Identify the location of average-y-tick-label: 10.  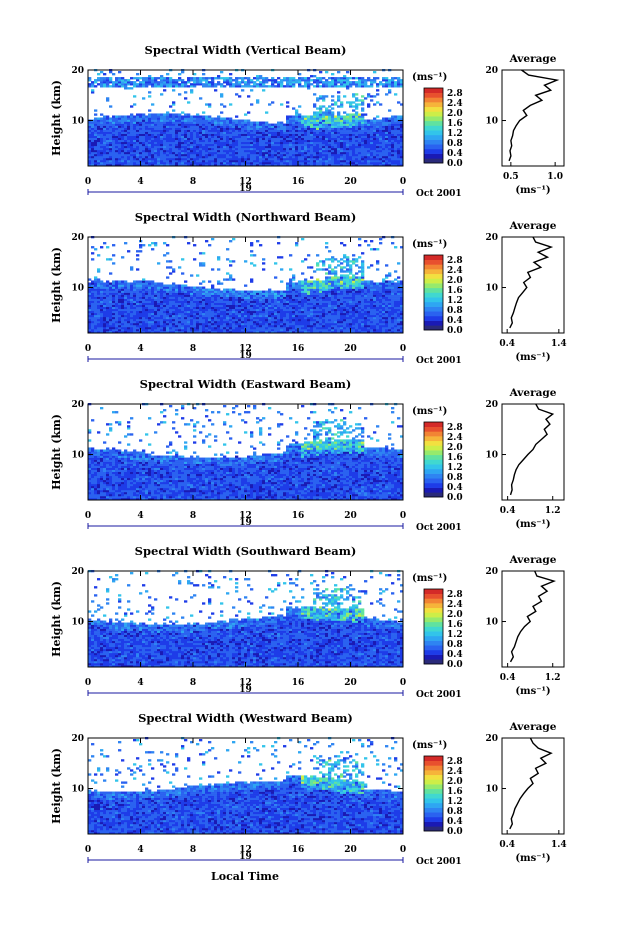
(491, 790).